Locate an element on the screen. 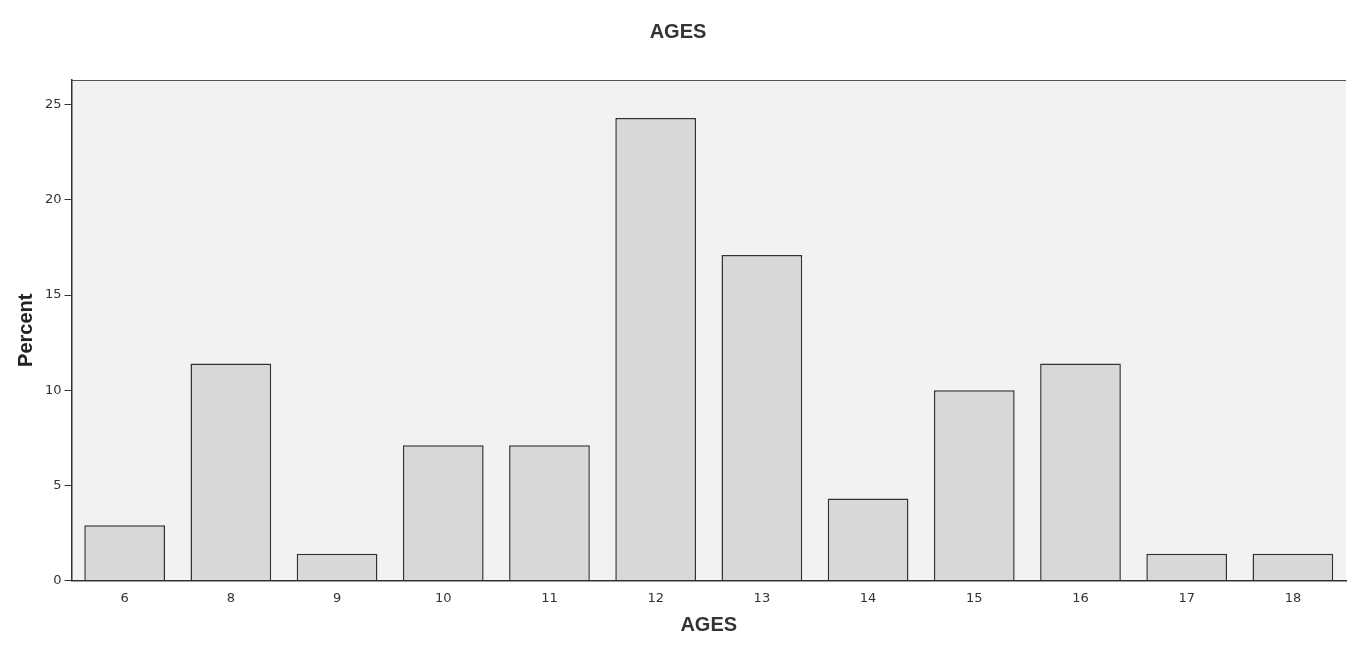 This screenshot has height=651, width=1371. x-tick-label: 14 is located at coordinates (868, 597).